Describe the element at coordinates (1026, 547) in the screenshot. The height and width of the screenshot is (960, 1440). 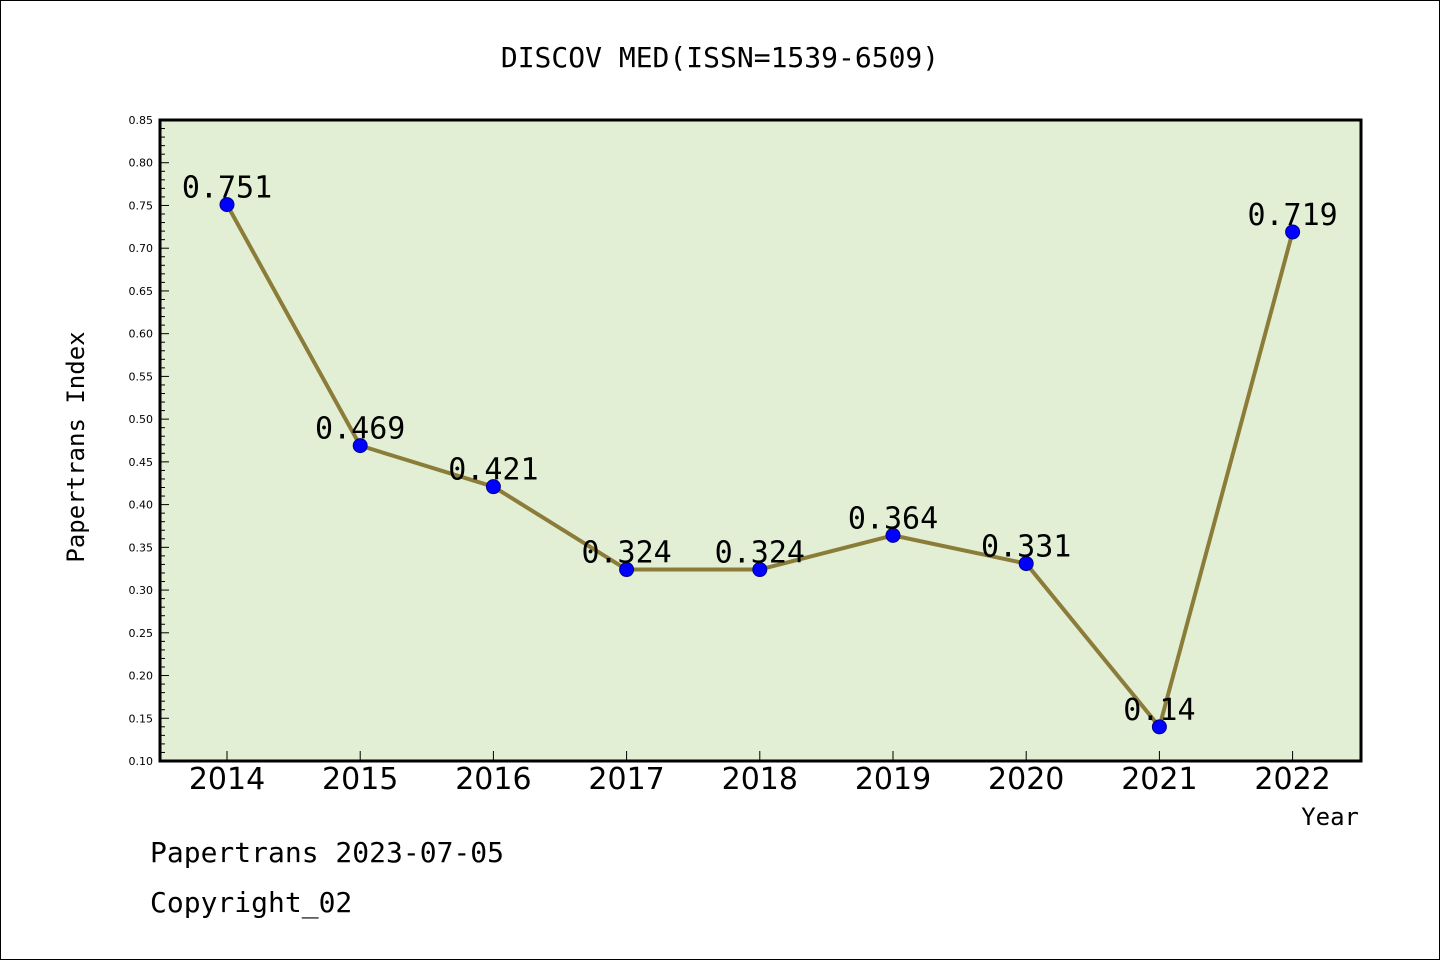
I see `data-label: 0.331` at that location.